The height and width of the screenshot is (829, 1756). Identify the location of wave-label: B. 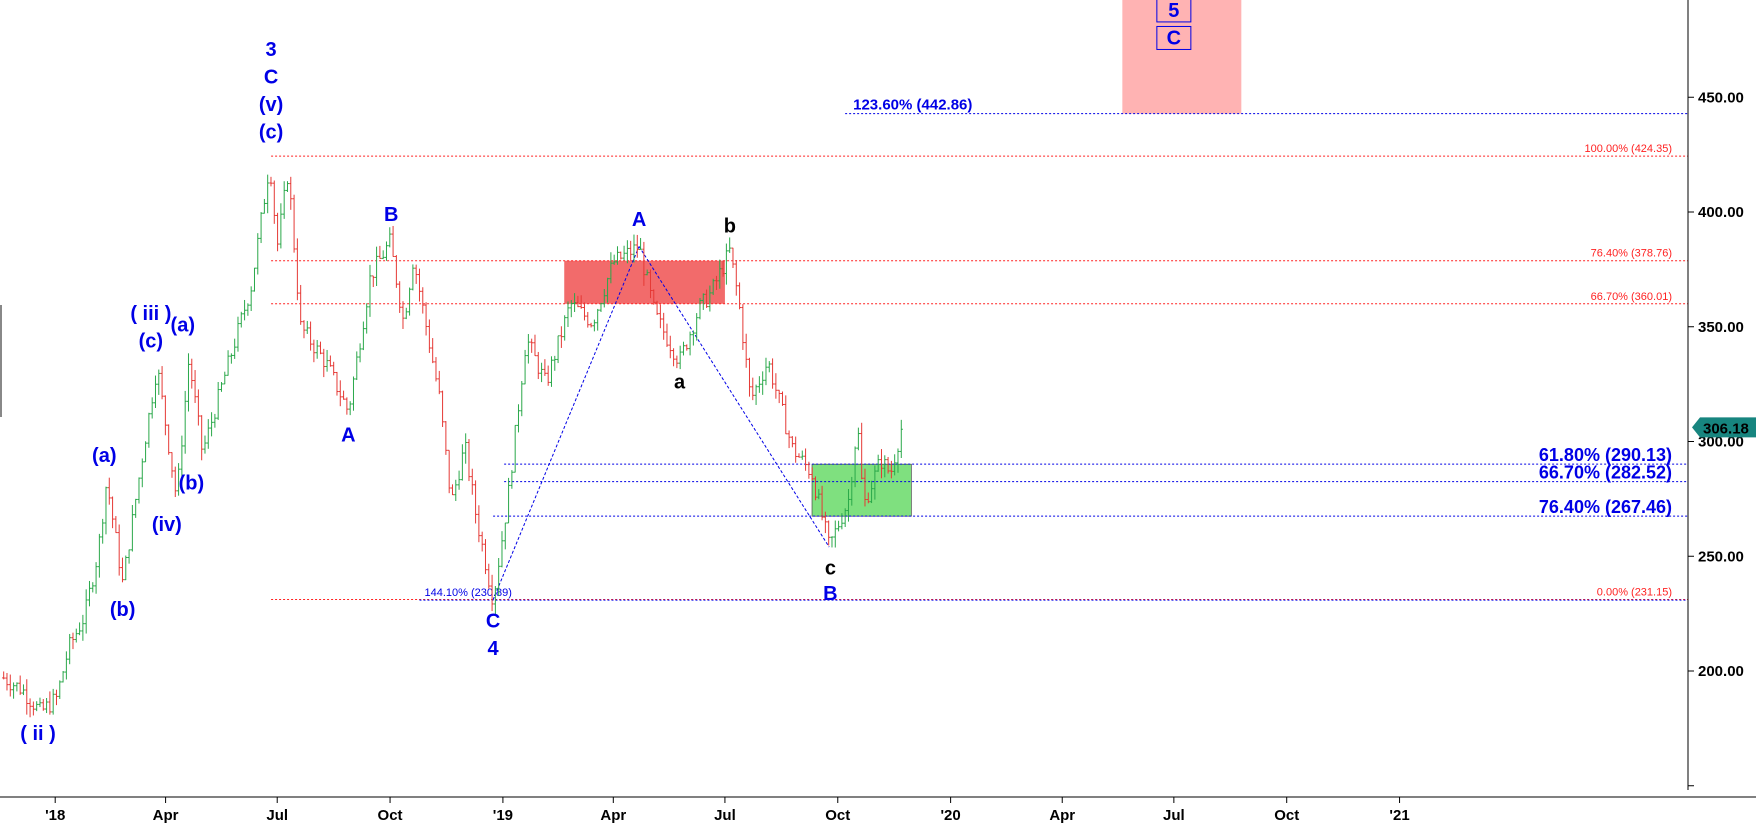
(391, 215).